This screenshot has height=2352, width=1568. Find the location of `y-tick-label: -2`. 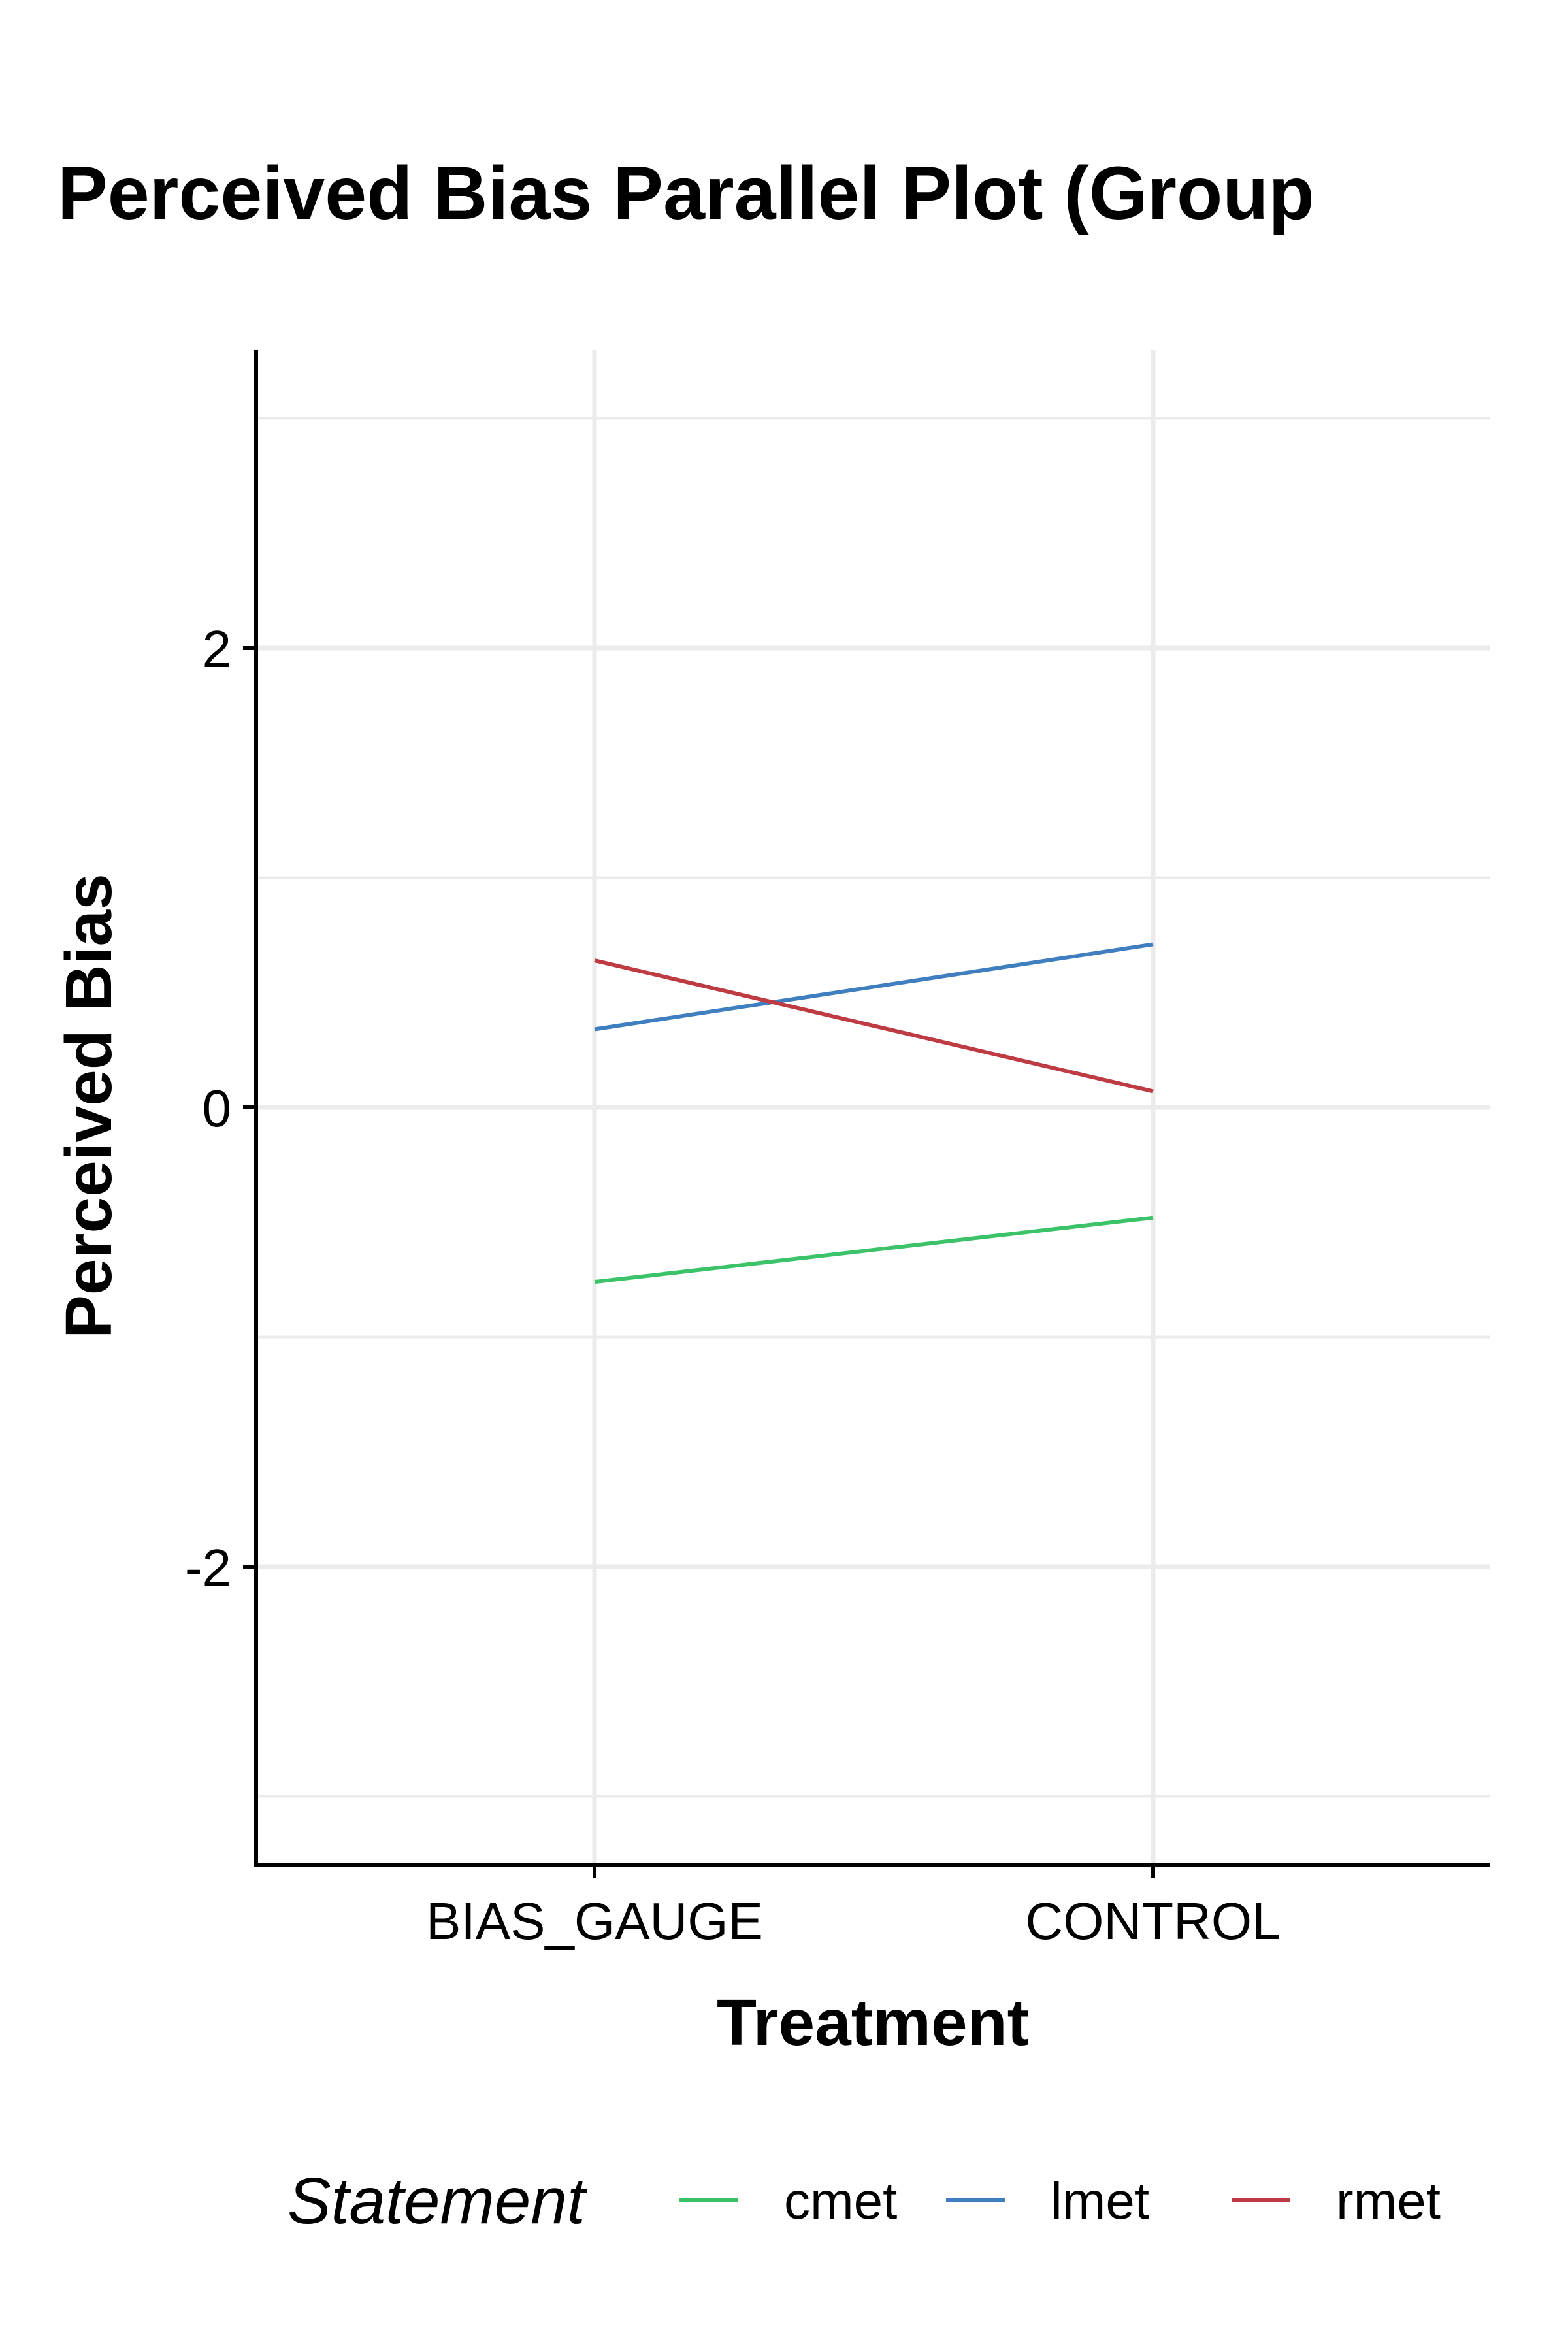

y-tick-label: -2 is located at coordinates (208, 1568).